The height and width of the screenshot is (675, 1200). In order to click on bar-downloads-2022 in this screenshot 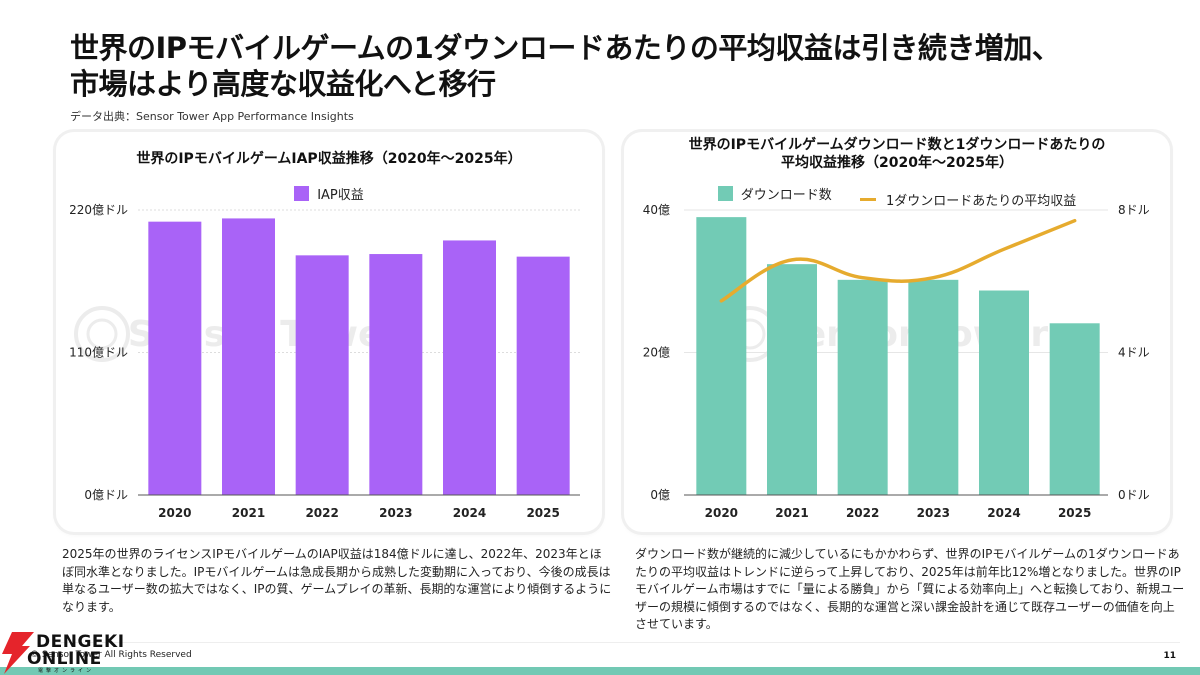, I will do `click(862, 387)`.